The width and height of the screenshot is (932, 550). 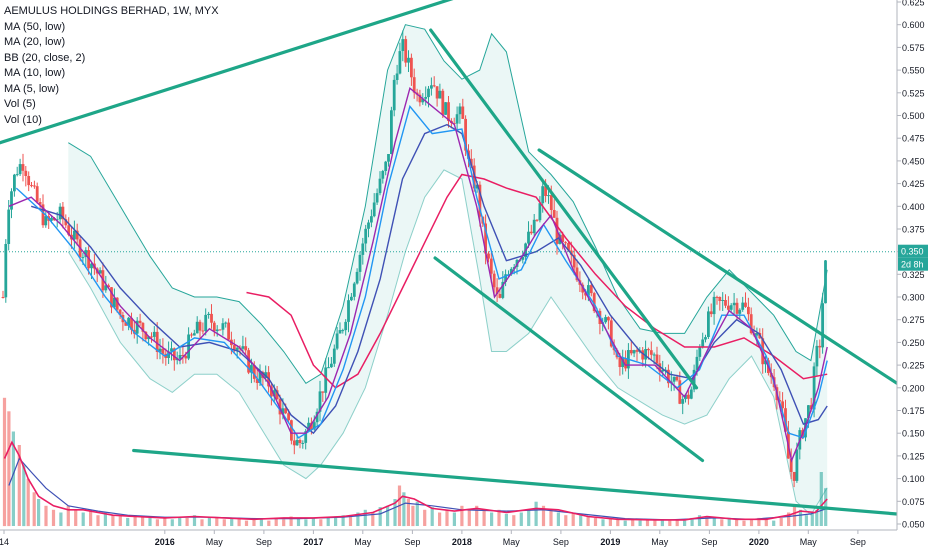 What do you see at coordinates (4, 542) in the screenshot?
I see `x-tick-label: 14` at bounding box center [4, 542].